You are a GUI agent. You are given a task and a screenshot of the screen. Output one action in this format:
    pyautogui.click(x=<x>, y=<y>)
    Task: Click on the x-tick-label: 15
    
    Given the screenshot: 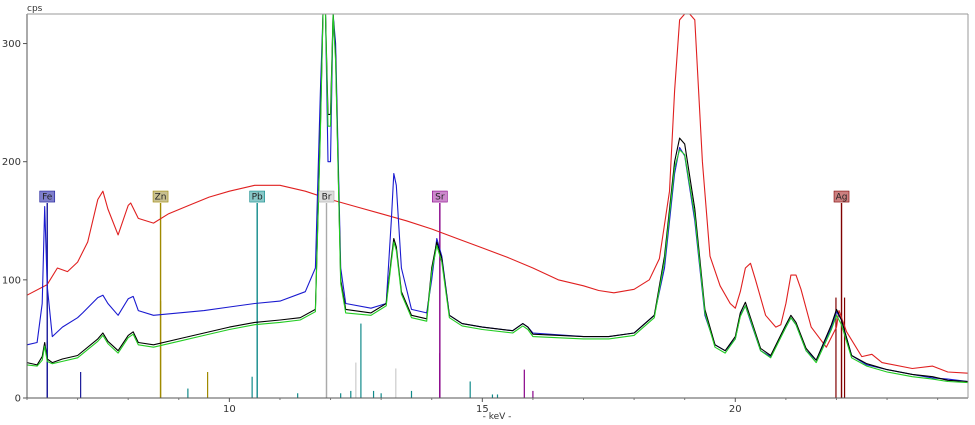 What is the action you would take?
    pyautogui.click(x=482, y=409)
    